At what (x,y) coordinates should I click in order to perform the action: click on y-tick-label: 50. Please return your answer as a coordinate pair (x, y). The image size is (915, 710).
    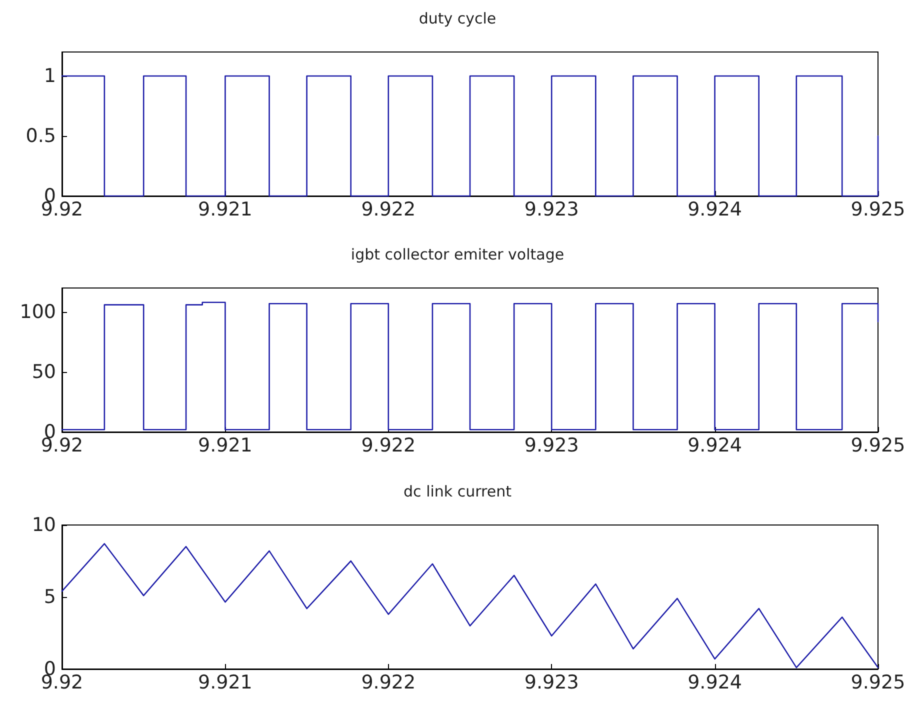
    Looking at the image, I should click on (44, 372).